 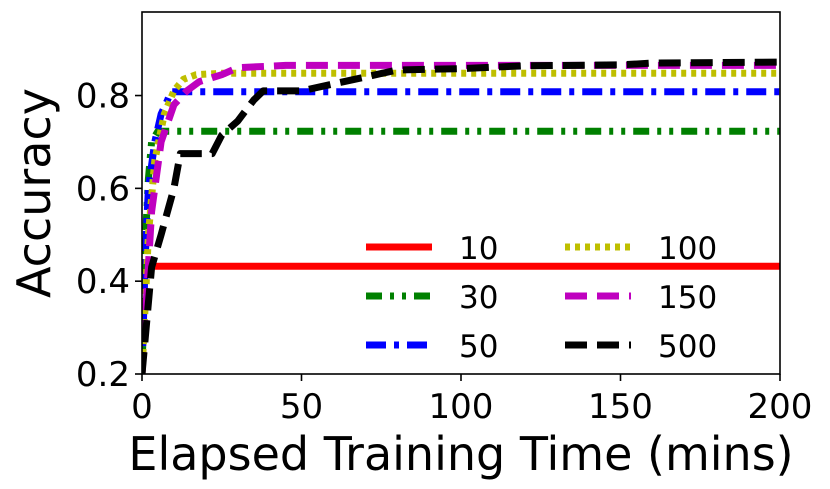 I want to click on legend-label-30: 30, so click(x=478, y=298).